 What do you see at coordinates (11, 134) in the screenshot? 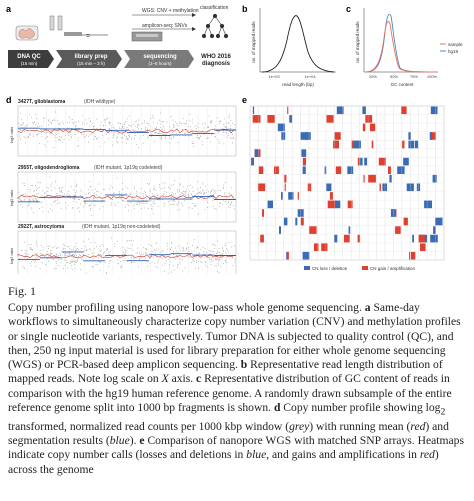
I see `y-axis-label: log2 ratio` at bounding box center [11, 134].